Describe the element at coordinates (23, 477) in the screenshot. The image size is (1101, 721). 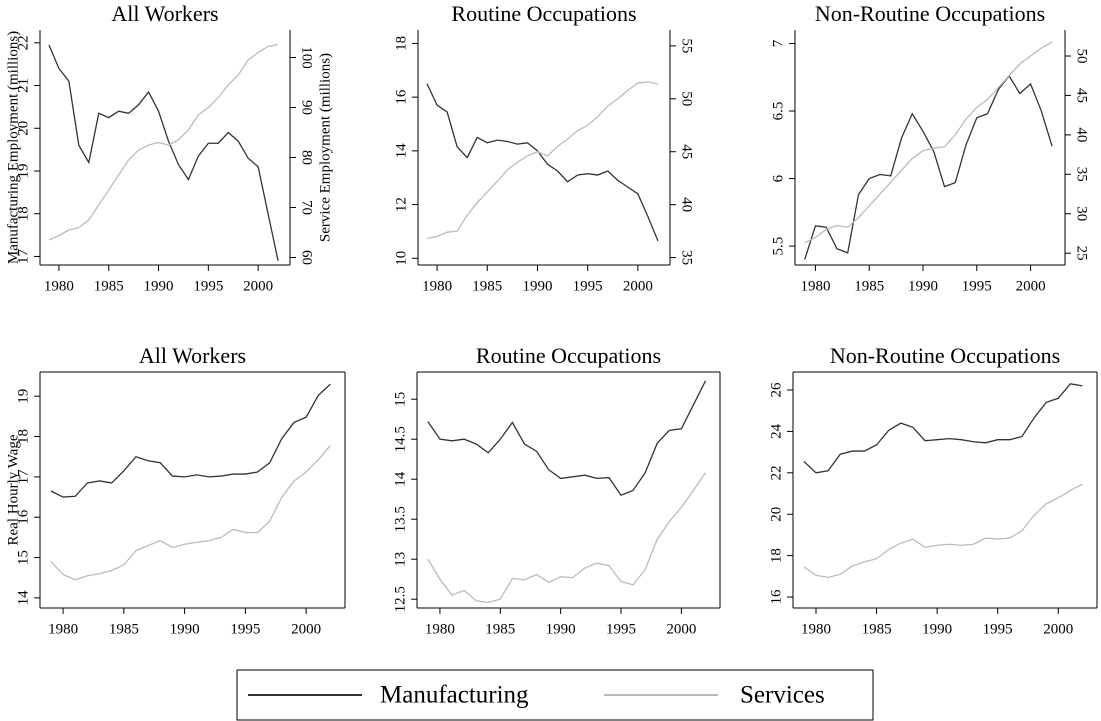
I see `y-tick-label: 17` at that location.